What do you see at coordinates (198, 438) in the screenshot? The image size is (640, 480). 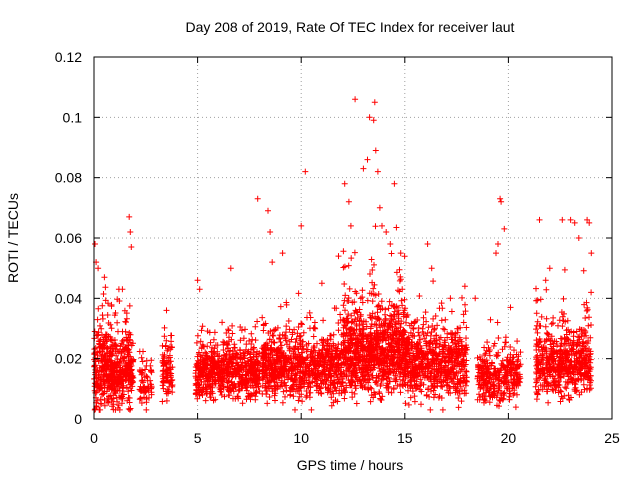 I see `x-tick-label: 5` at bounding box center [198, 438].